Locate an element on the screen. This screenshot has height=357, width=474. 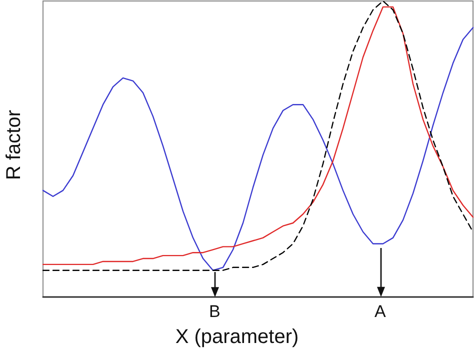
x-axis-title: X (parameter) is located at coordinates (237, 337).